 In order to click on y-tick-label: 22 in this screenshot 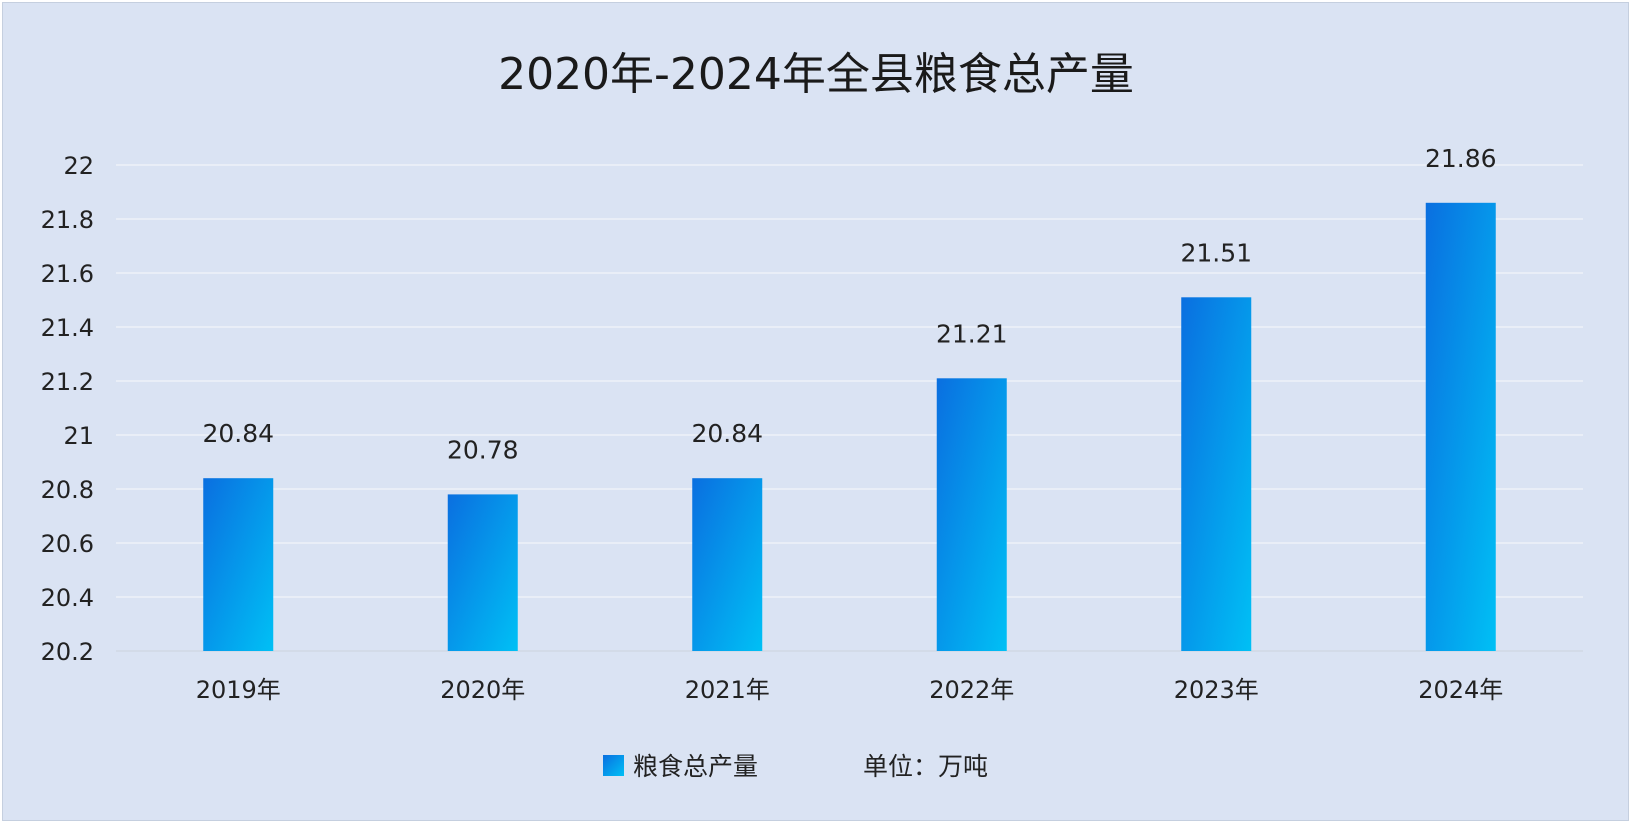, I will do `click(78, 166)`.